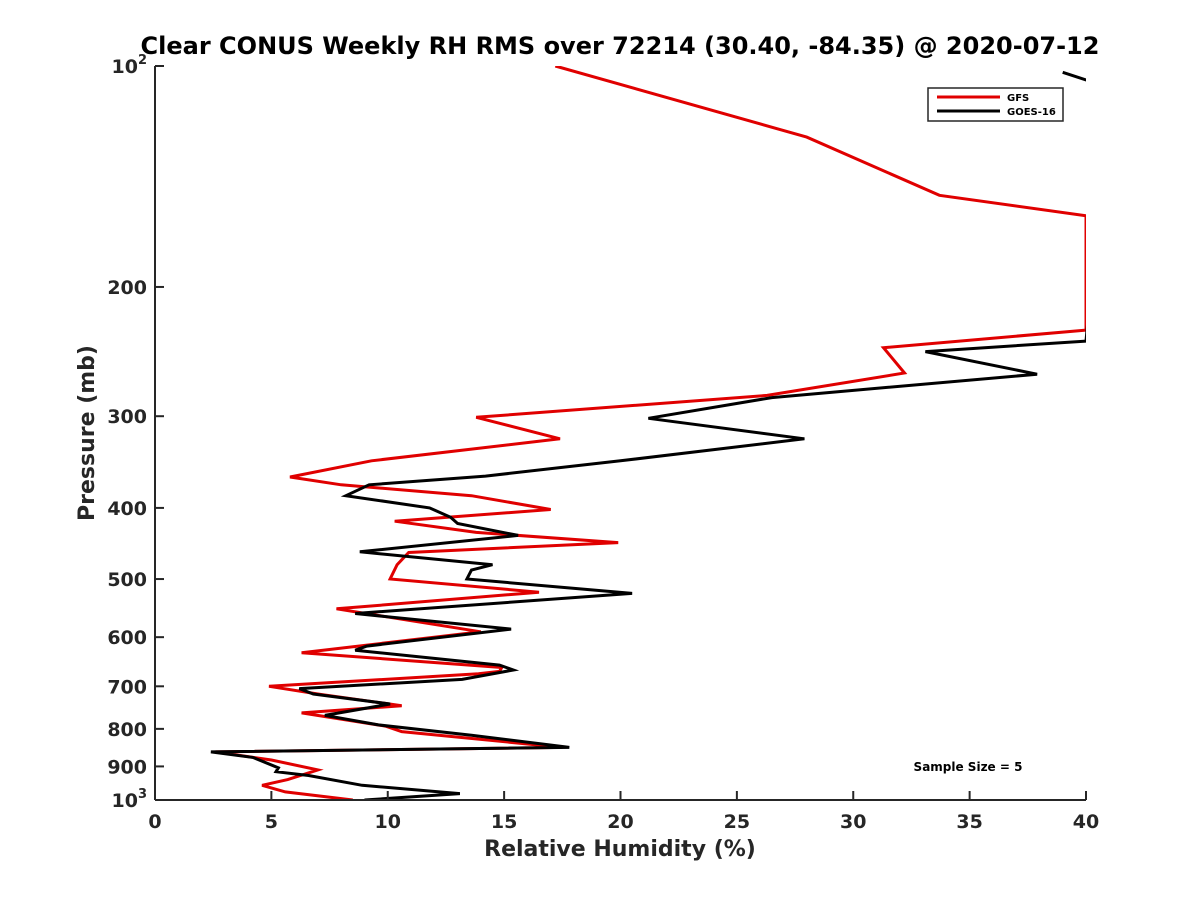 The width and height of the screenshot is (1200, 900). Describe the element at coordinates (968, 767) in the screenshot. I see `sample-size-annotation: Sample Size = 5` at that location.